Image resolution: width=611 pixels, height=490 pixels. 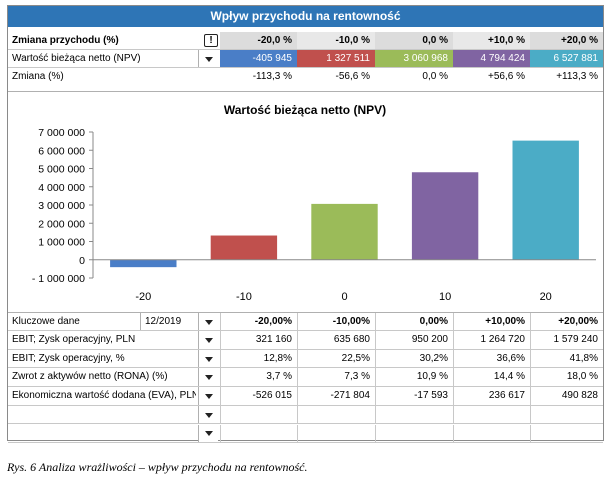 I want to click on table-cell: 30,2%, so click(x=414, y=358).